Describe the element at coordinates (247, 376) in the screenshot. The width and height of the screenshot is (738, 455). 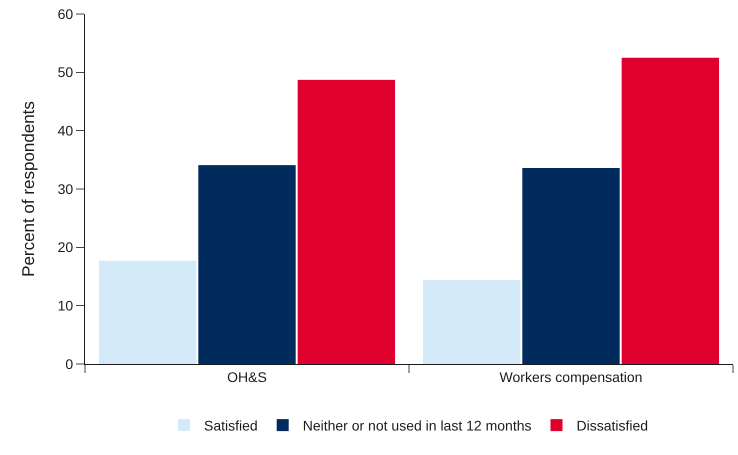
I see `x-tick-label: OH&S` at that location.